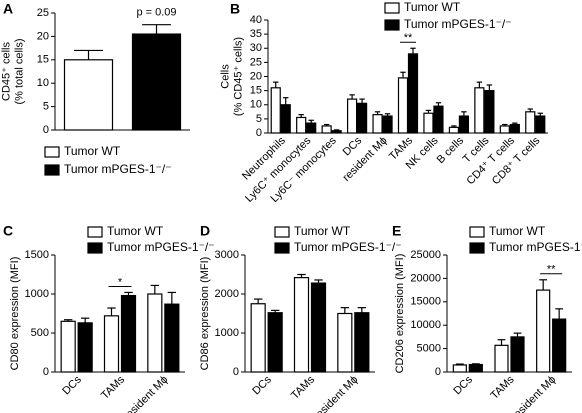 Image resolution: width=582 pixels, height=413 pixels. What do you see at coordinates (225, 76) in the screenshot?
I see `y-axis-label: Cells` at bounding box center [225, 76].